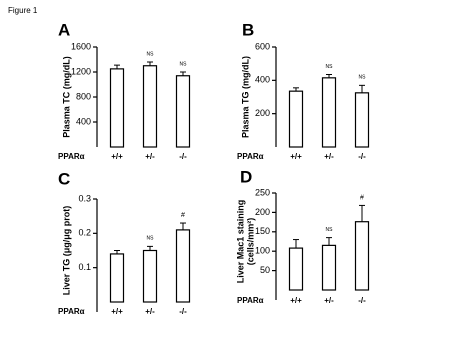 This screenshot has height=338, width=450. Describe the element at coordinates (248, 29) in the screenshot. I see `panel-letter: B` at that location.